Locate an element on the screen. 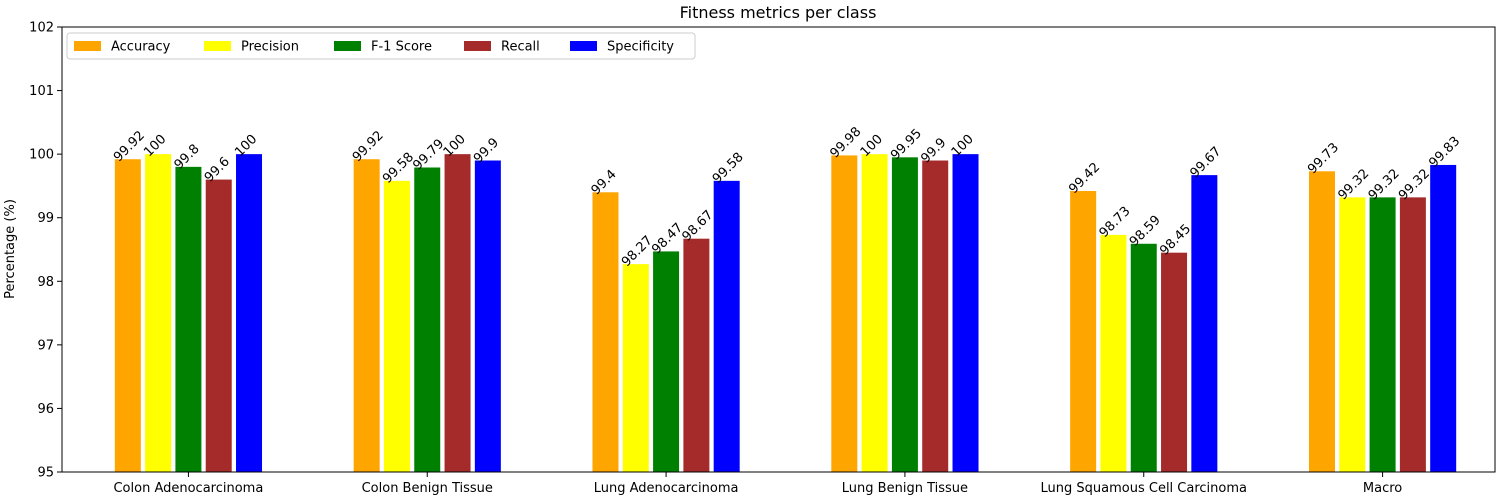 The width and height of the screenshot is (1500, 504). y-tick-label: 102 is located at coordinates (41, 28).